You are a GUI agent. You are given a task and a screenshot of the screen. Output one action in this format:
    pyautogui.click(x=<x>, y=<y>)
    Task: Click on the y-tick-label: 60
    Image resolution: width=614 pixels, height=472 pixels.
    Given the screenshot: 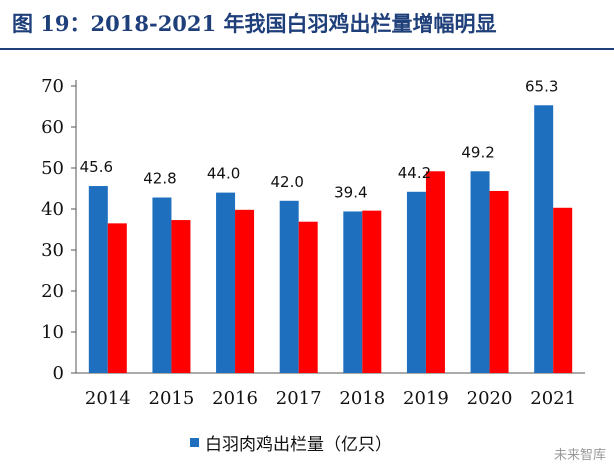 What is the action you would take?
    pyautogui.click(x=52, y=127)
    